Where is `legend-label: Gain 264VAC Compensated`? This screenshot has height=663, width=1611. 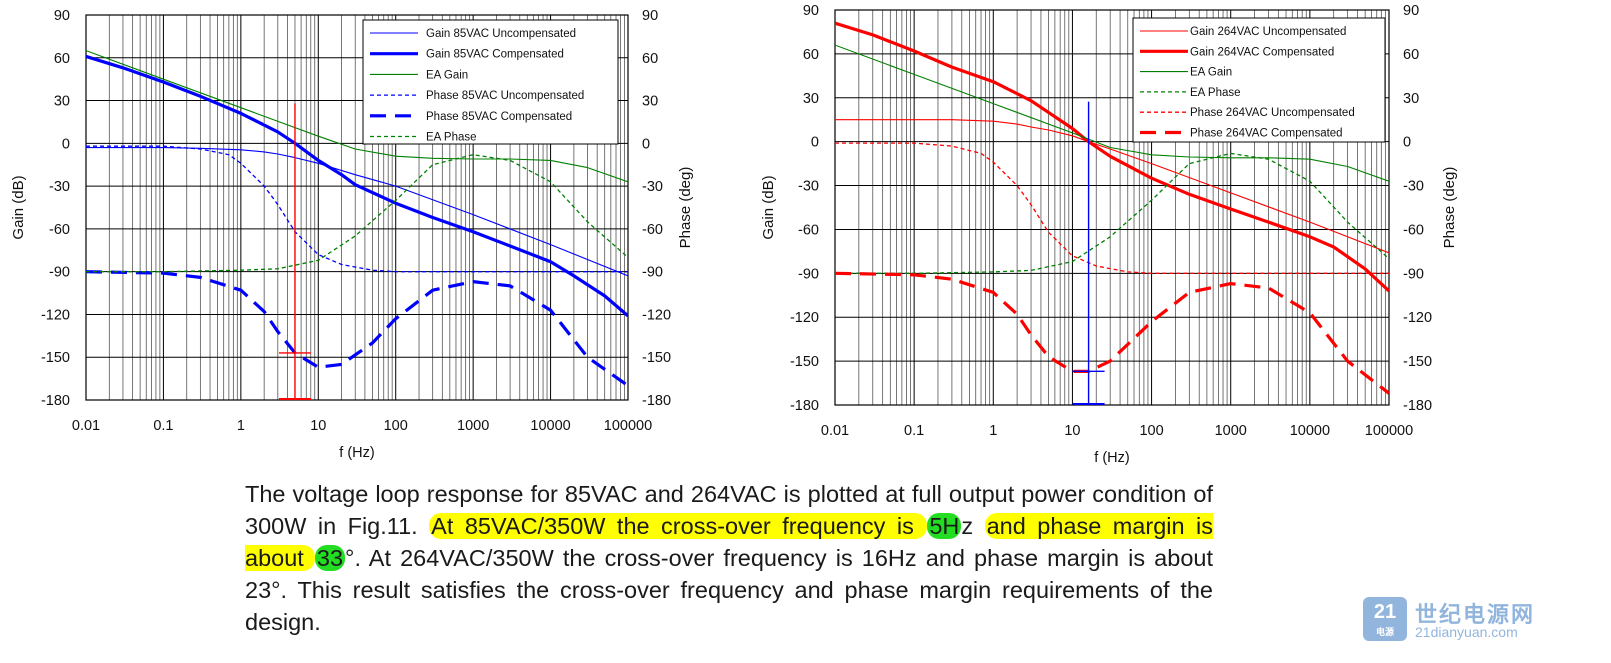
legend-label: Gain 264VAC Compensated is located at coordinates (1262, 52).